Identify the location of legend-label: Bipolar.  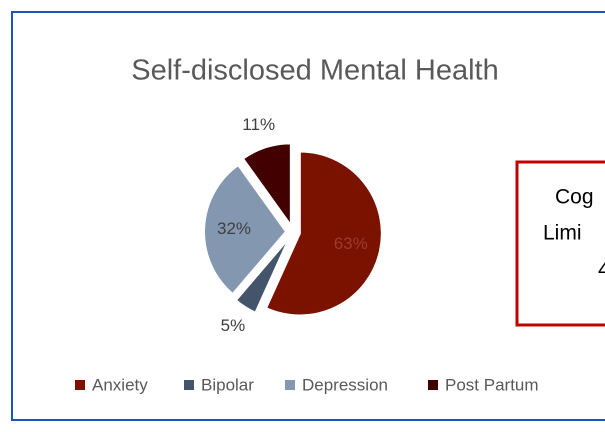
(227, 384).